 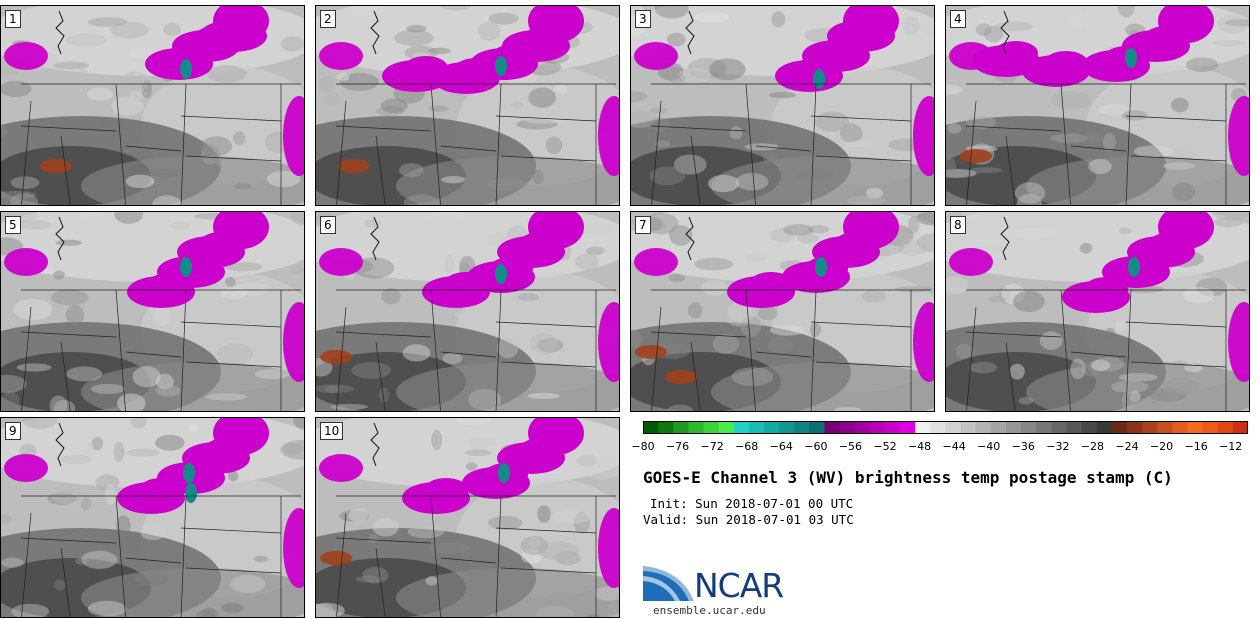 What do you see at coordinates (709, 610) in the screenshot?
I see `logo-url: ensemble.ucar.edu` at bounding box center [709, 610].